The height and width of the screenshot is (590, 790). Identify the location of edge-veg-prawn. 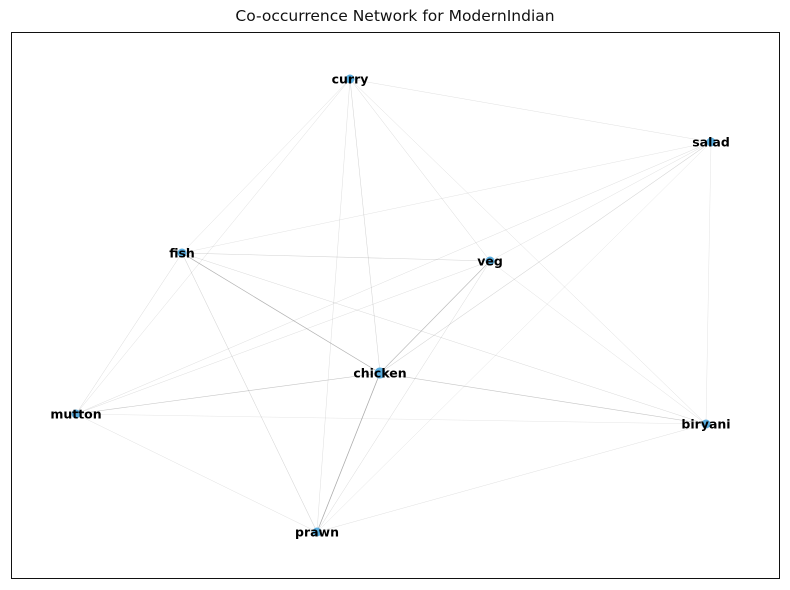
(403, 396).